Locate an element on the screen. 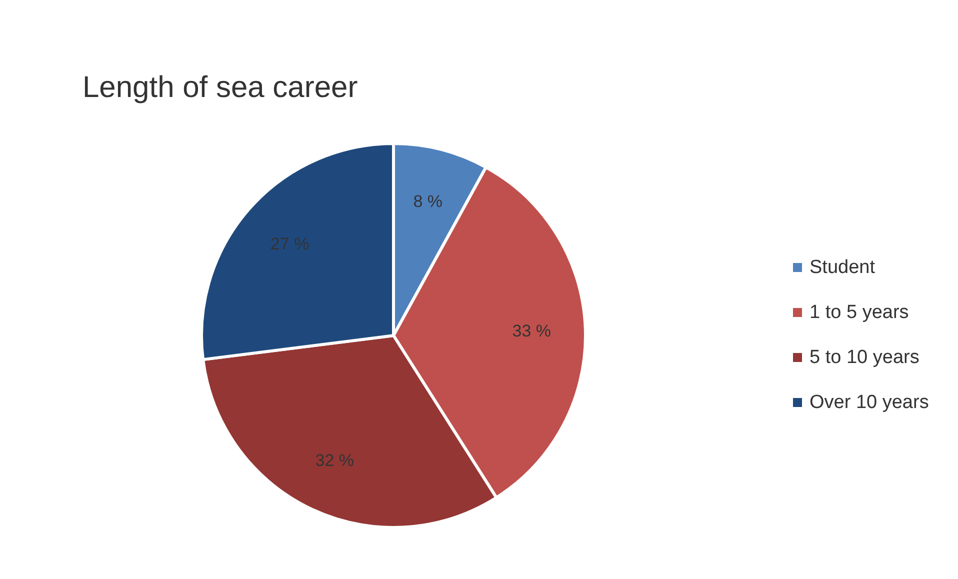 This screenshot has width=958, height=579. data-label: 32 % is located at coordinates (334, 460).